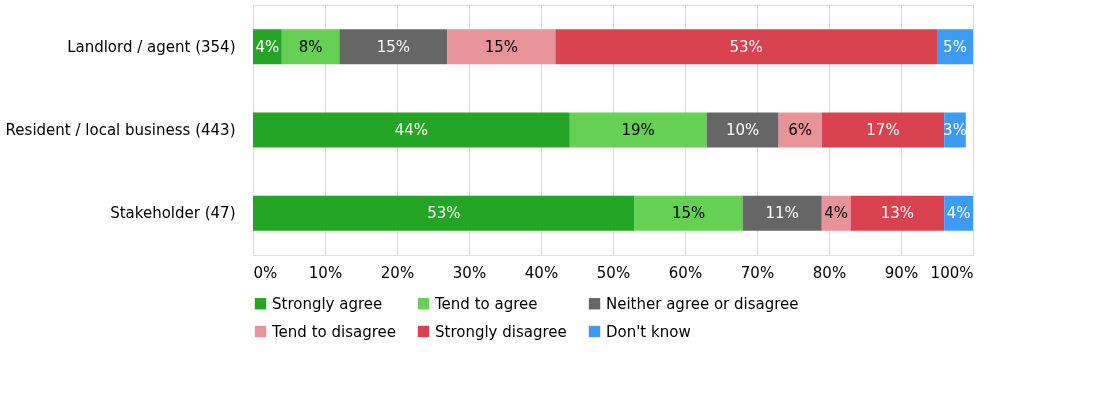  Describe the element at coordinates (325, 272) in the screenshot. I see `x-tick-label: 10%` at that location.